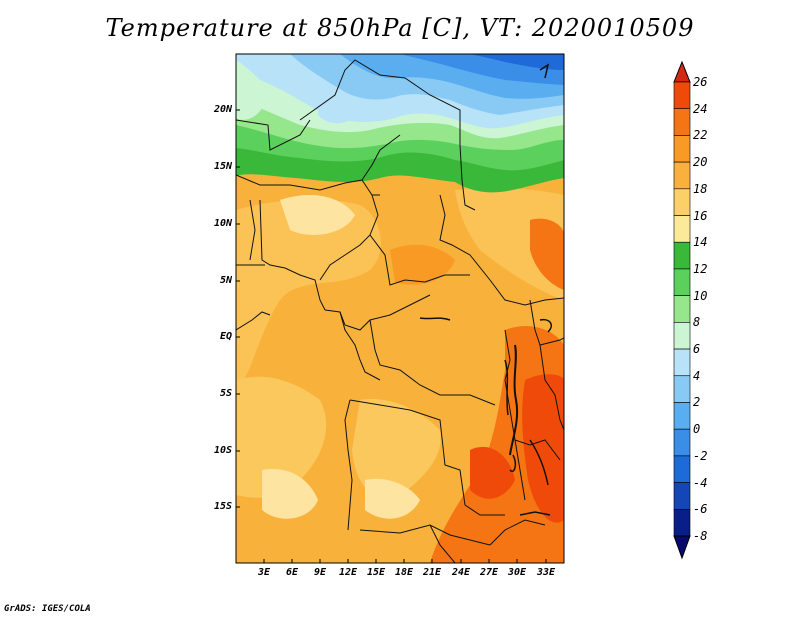  I want to click on colorbar-label: 2, so click(697, 402).